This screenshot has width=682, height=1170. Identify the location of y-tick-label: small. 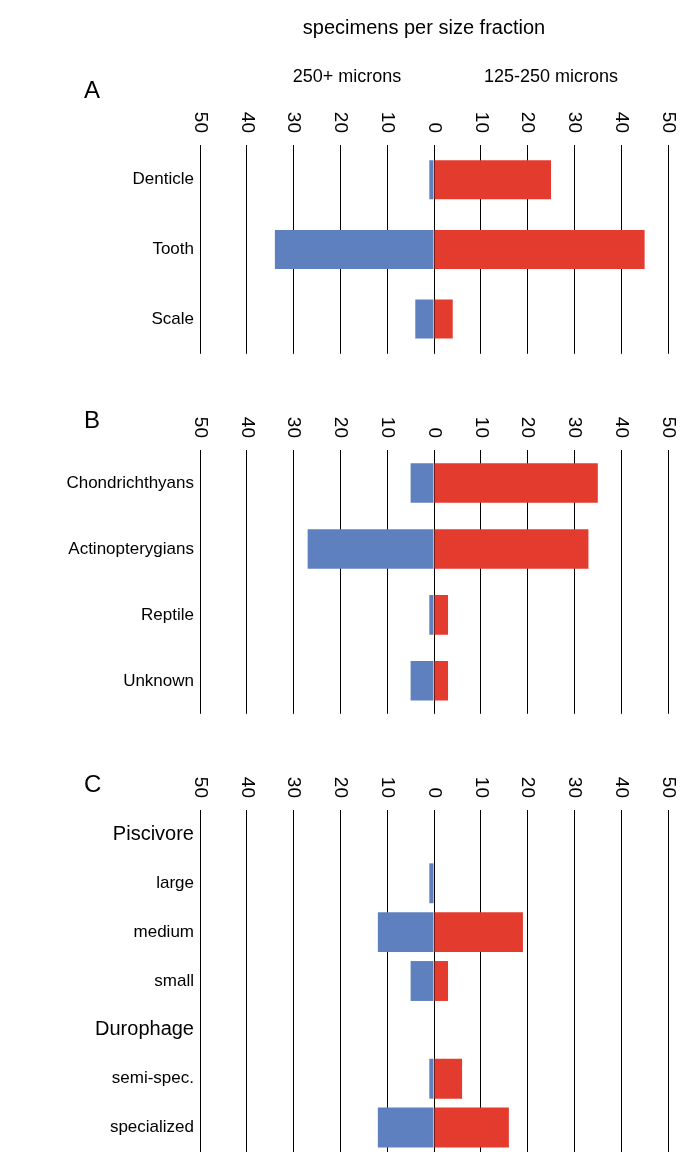
(174, 980).